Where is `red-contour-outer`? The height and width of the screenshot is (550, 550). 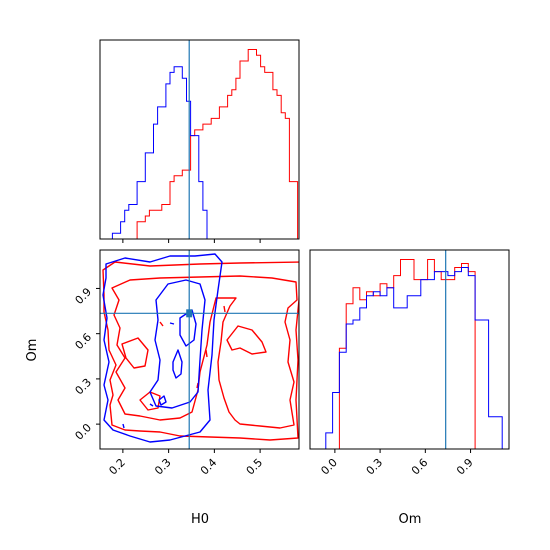
red-contour-outer is located at coordinates (200, 351).